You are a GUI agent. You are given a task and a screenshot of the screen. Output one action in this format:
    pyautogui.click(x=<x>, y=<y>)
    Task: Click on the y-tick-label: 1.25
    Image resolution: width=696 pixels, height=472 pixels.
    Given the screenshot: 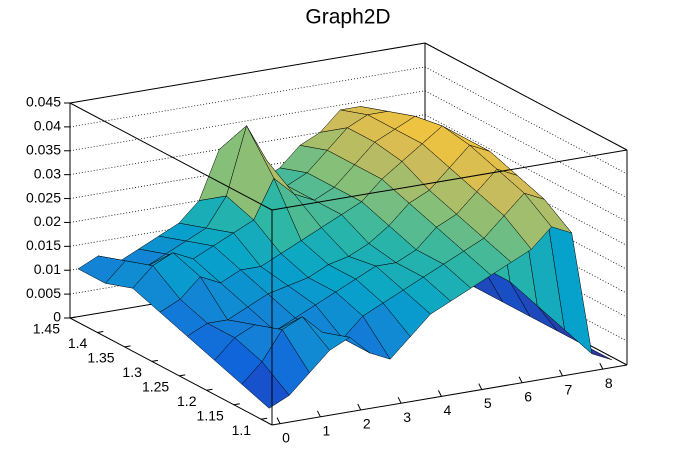 What is the action you would take?
    pyautogui.click(x=155, y=387)
    